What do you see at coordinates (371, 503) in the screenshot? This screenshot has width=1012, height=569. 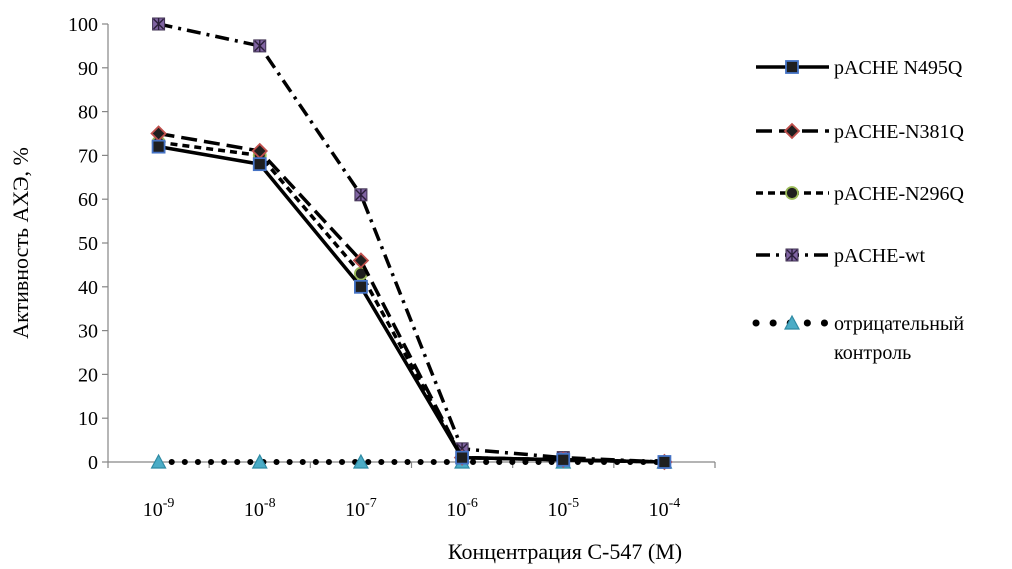 I see `x-tick-exponent: -7` at bounding box center [371, 503].